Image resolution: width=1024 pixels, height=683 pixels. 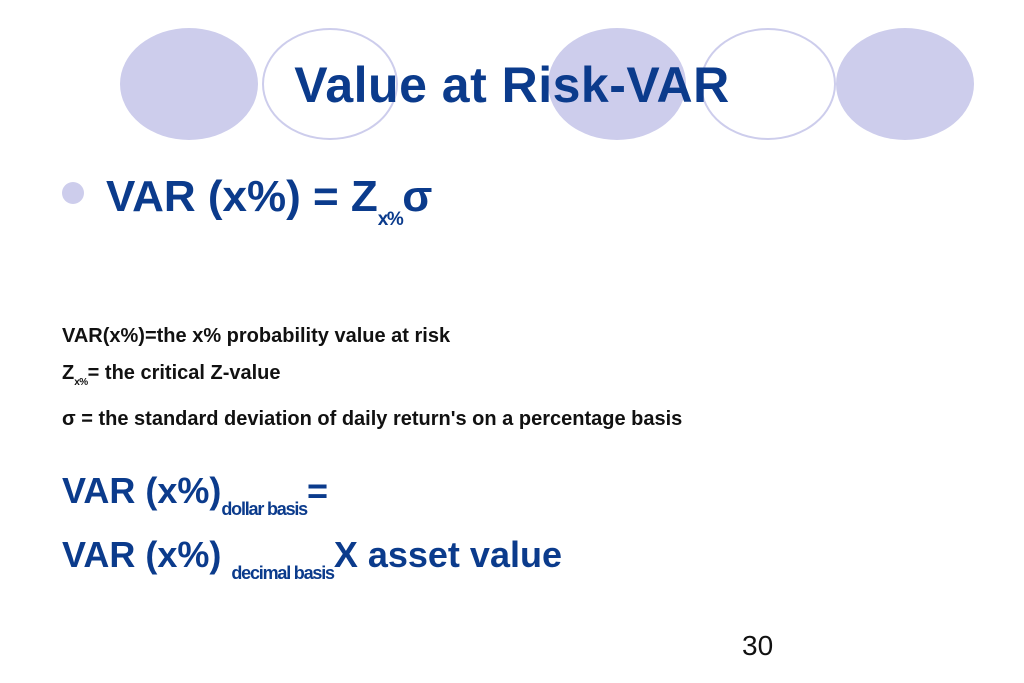 I want to click on formula-line1-main: VAR (x%), so click(x=142, y=490).